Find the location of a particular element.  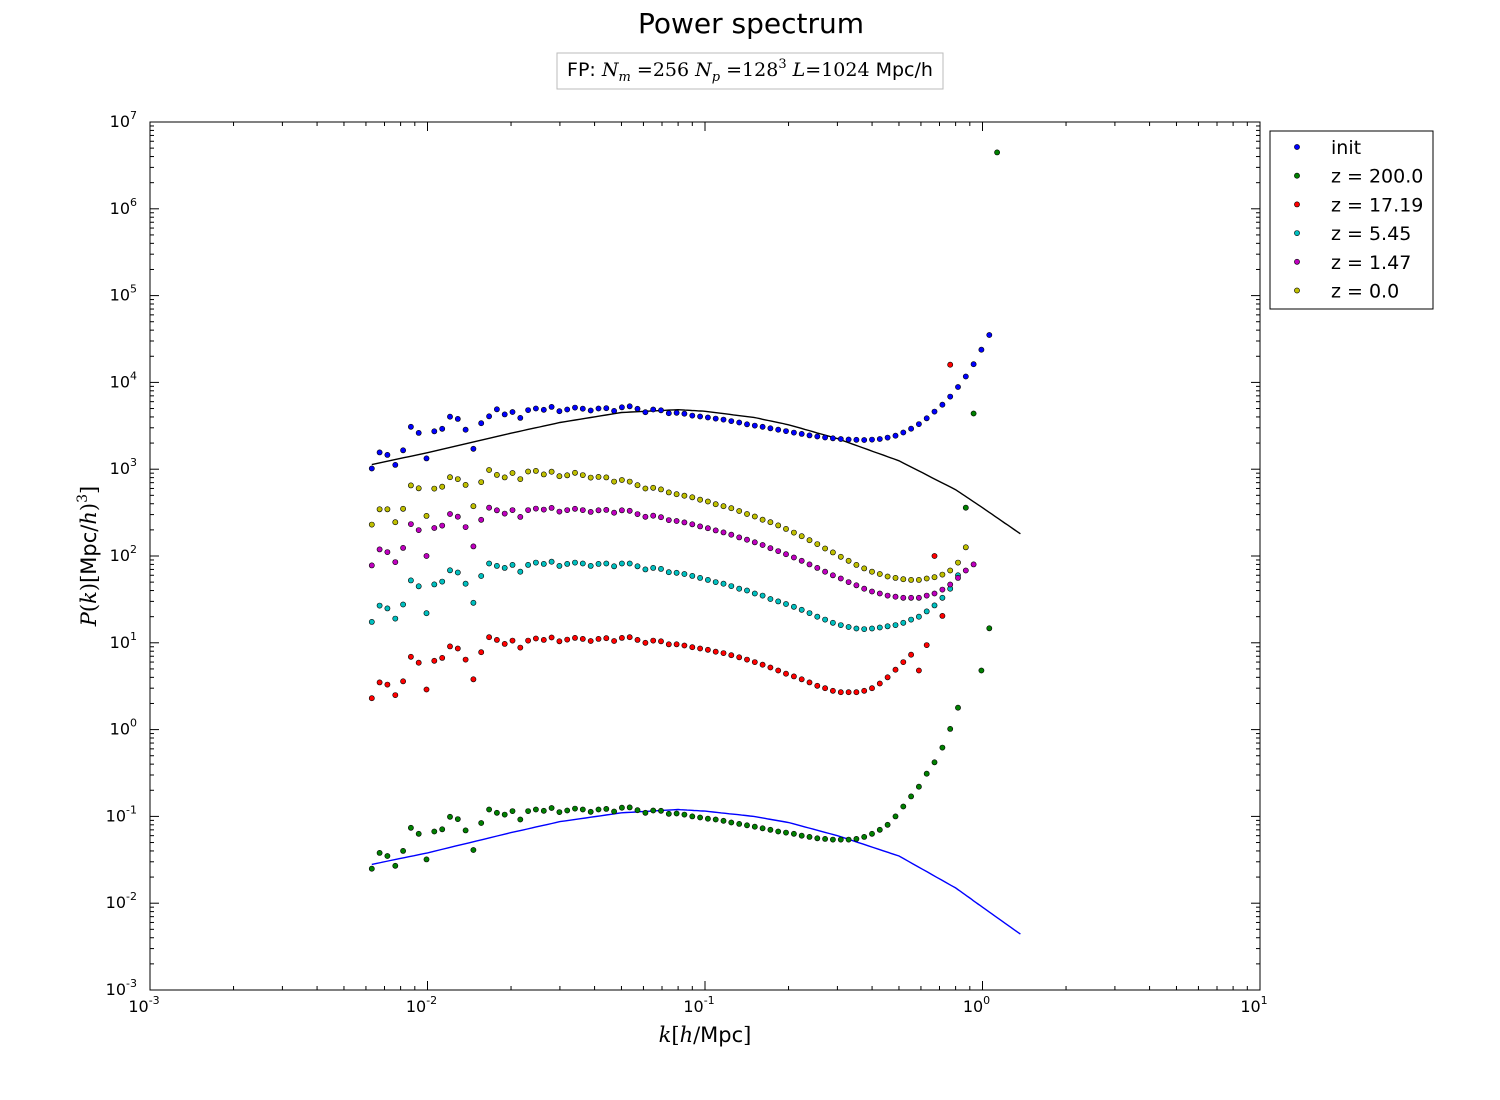

y-tick-label: 10⁰ is located at coordinates (123, 728).